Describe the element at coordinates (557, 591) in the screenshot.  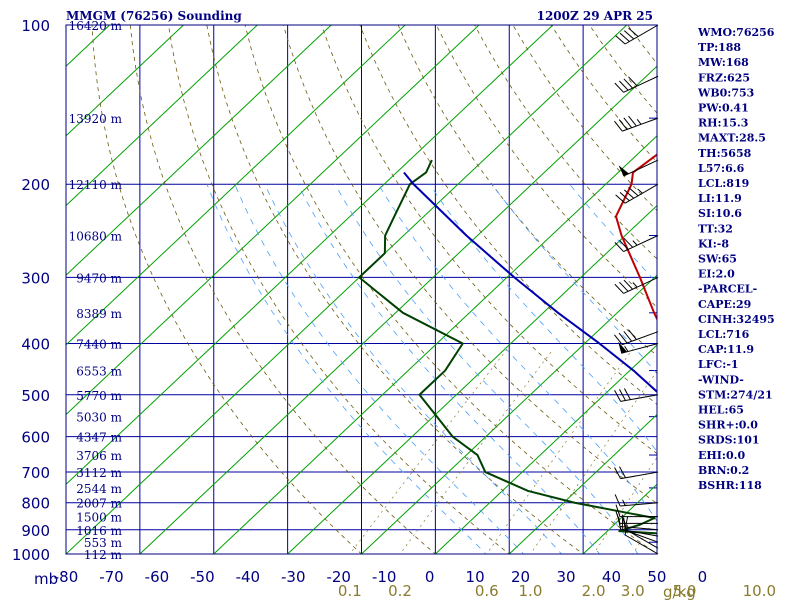
I see `mixing-ratio-labels: 0.10.20.61.02.03.05.010.020.040.0` at that location.